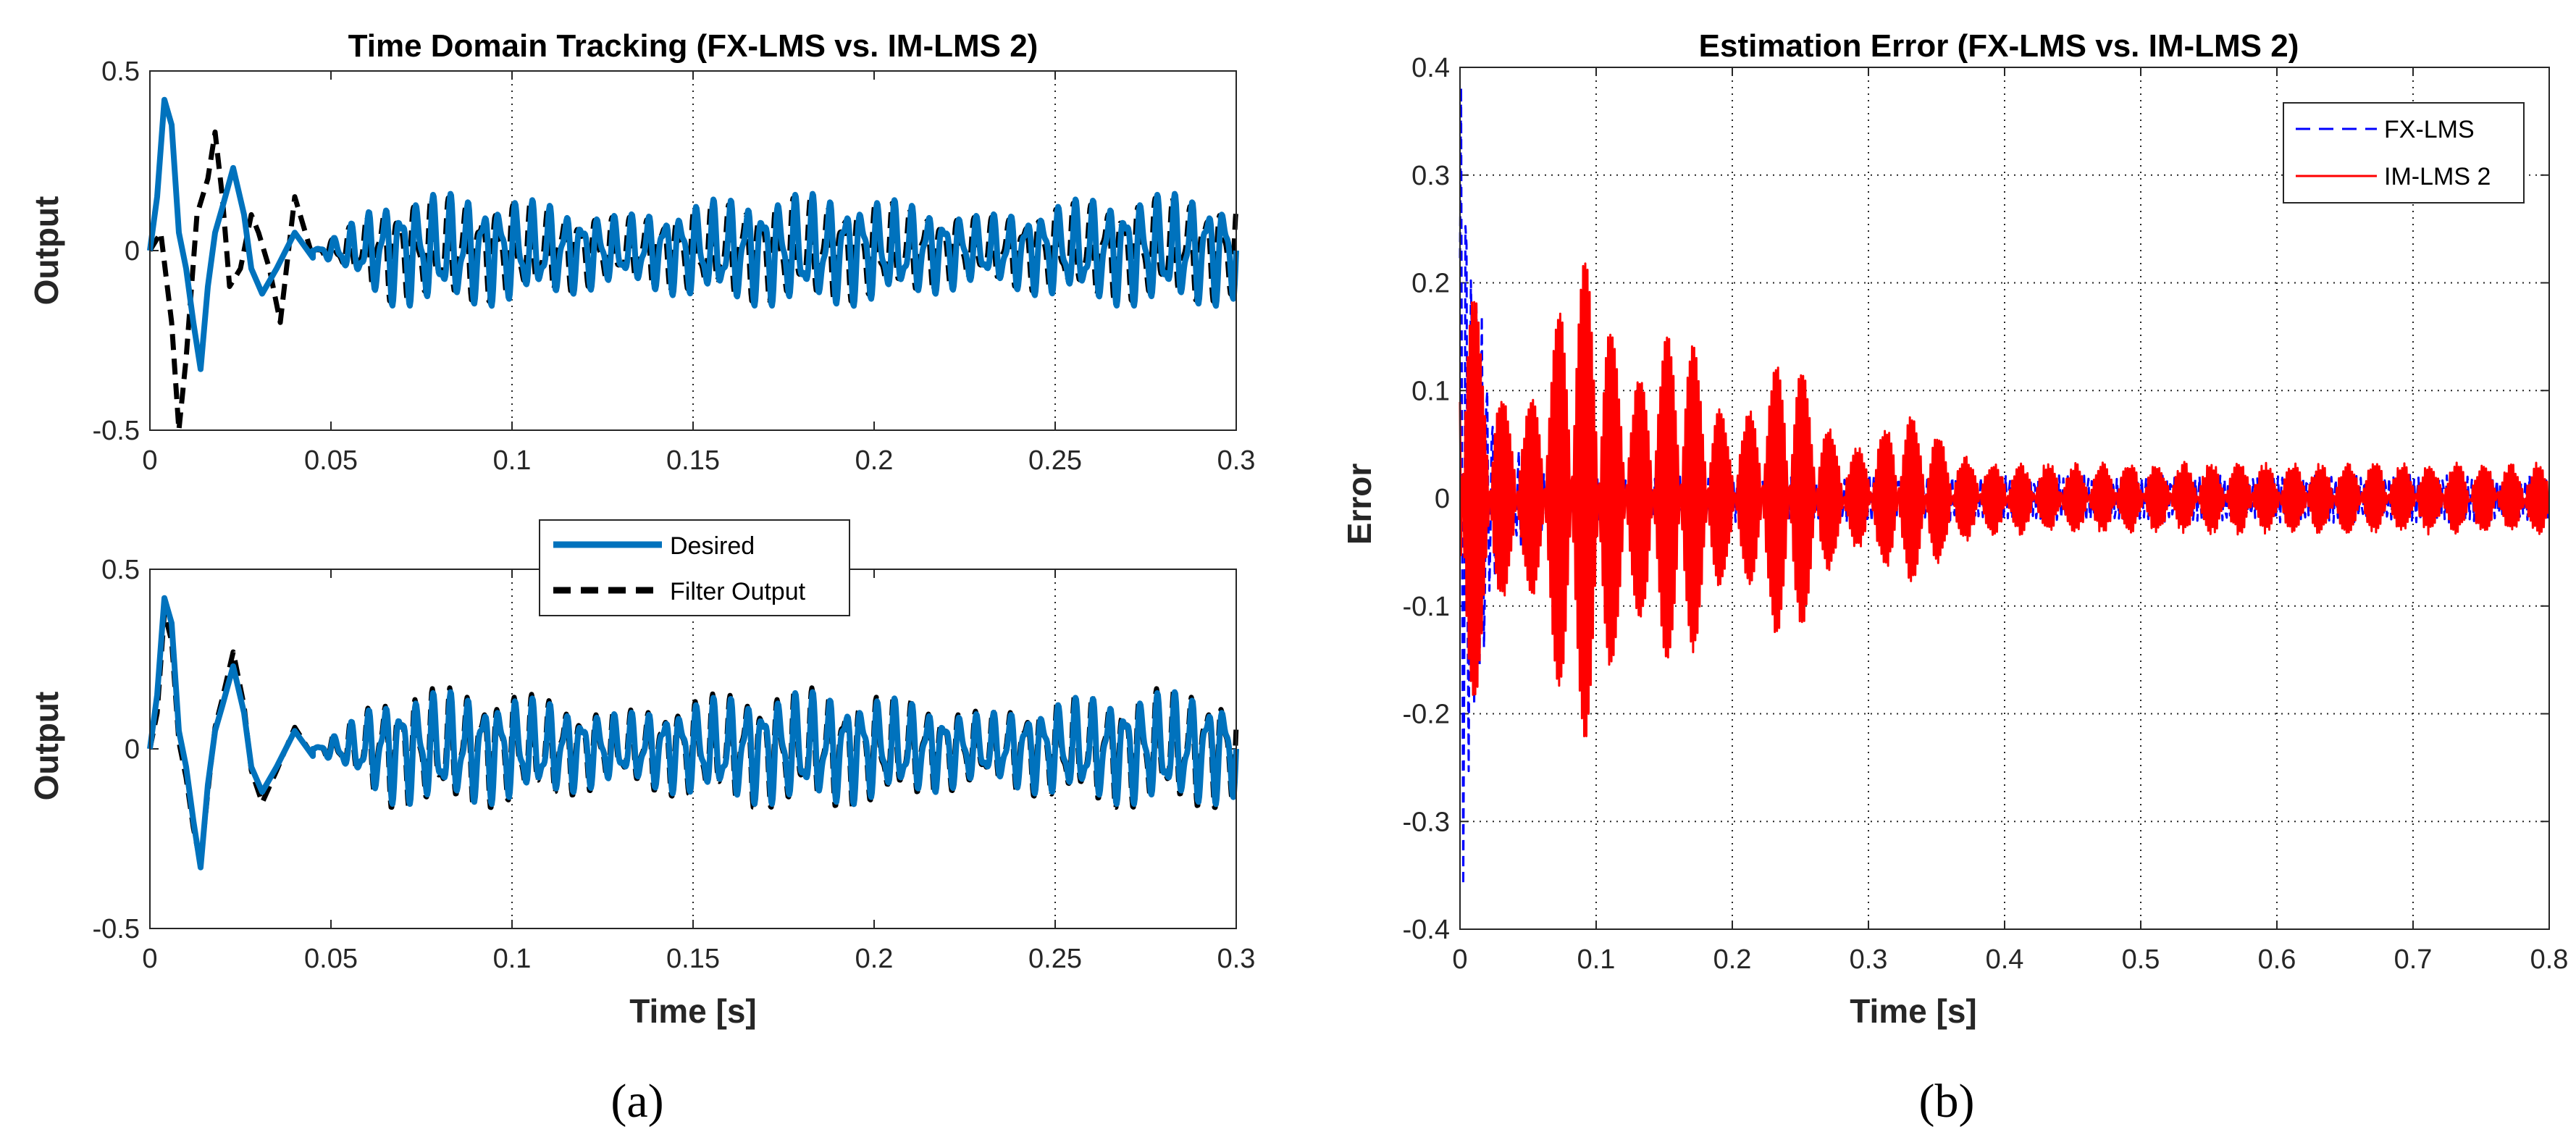  Describe the element at coordinates (1732, 959) in the screenshot. I see `chart-b-xtick-label: 0.2` at that location.